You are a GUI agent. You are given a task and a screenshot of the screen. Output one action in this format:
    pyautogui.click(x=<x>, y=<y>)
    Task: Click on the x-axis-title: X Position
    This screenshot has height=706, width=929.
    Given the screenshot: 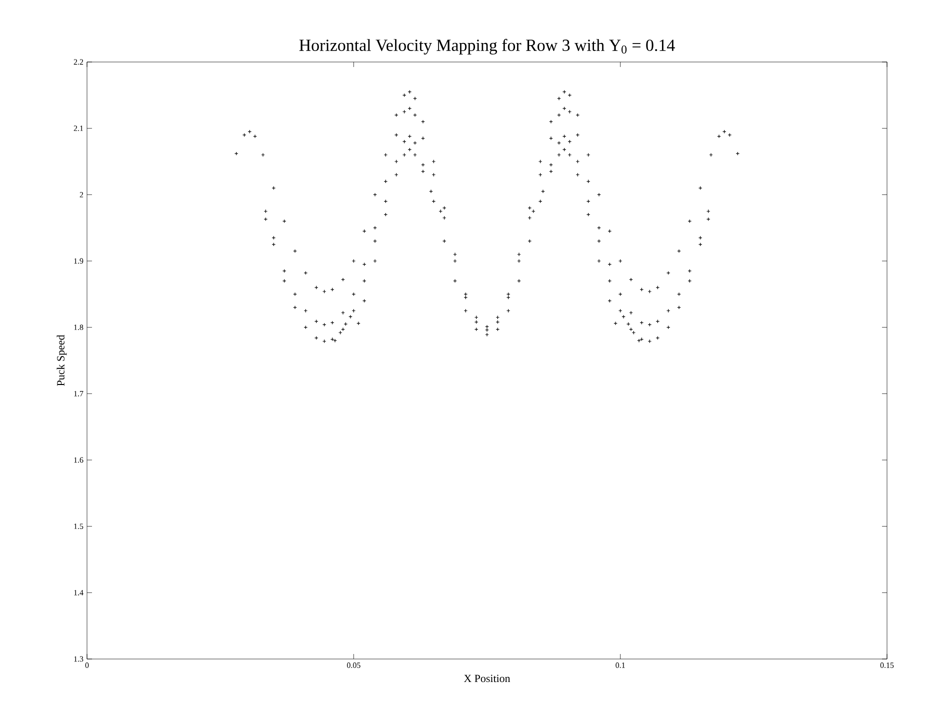 What is the action you would take?
    pyautogui.click(x=487, y=678)
    